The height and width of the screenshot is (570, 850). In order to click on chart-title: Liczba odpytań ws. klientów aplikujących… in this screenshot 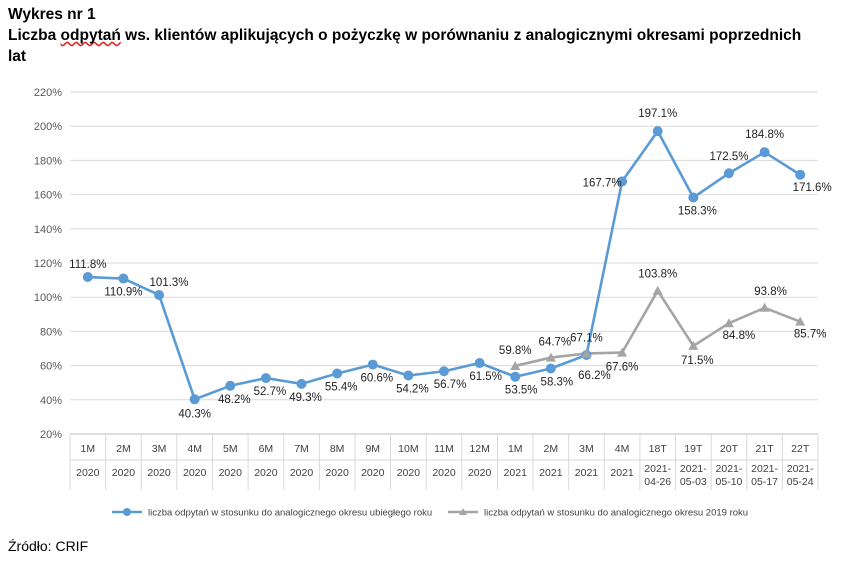, I will do `click(423, 35)`.